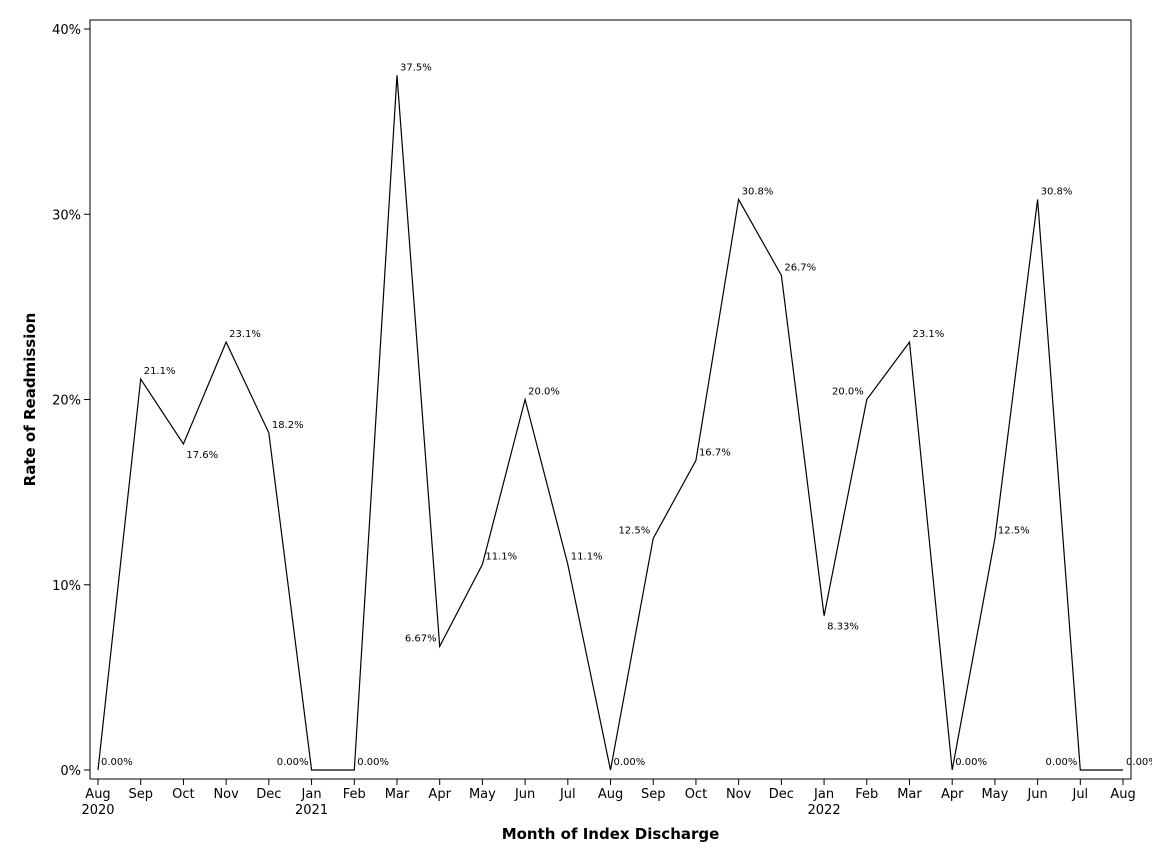 Image resolution: width=1152 pixels, height=864 pixels. I want to click on y-axis-title: Rate of Readmission, so click(30, 400).